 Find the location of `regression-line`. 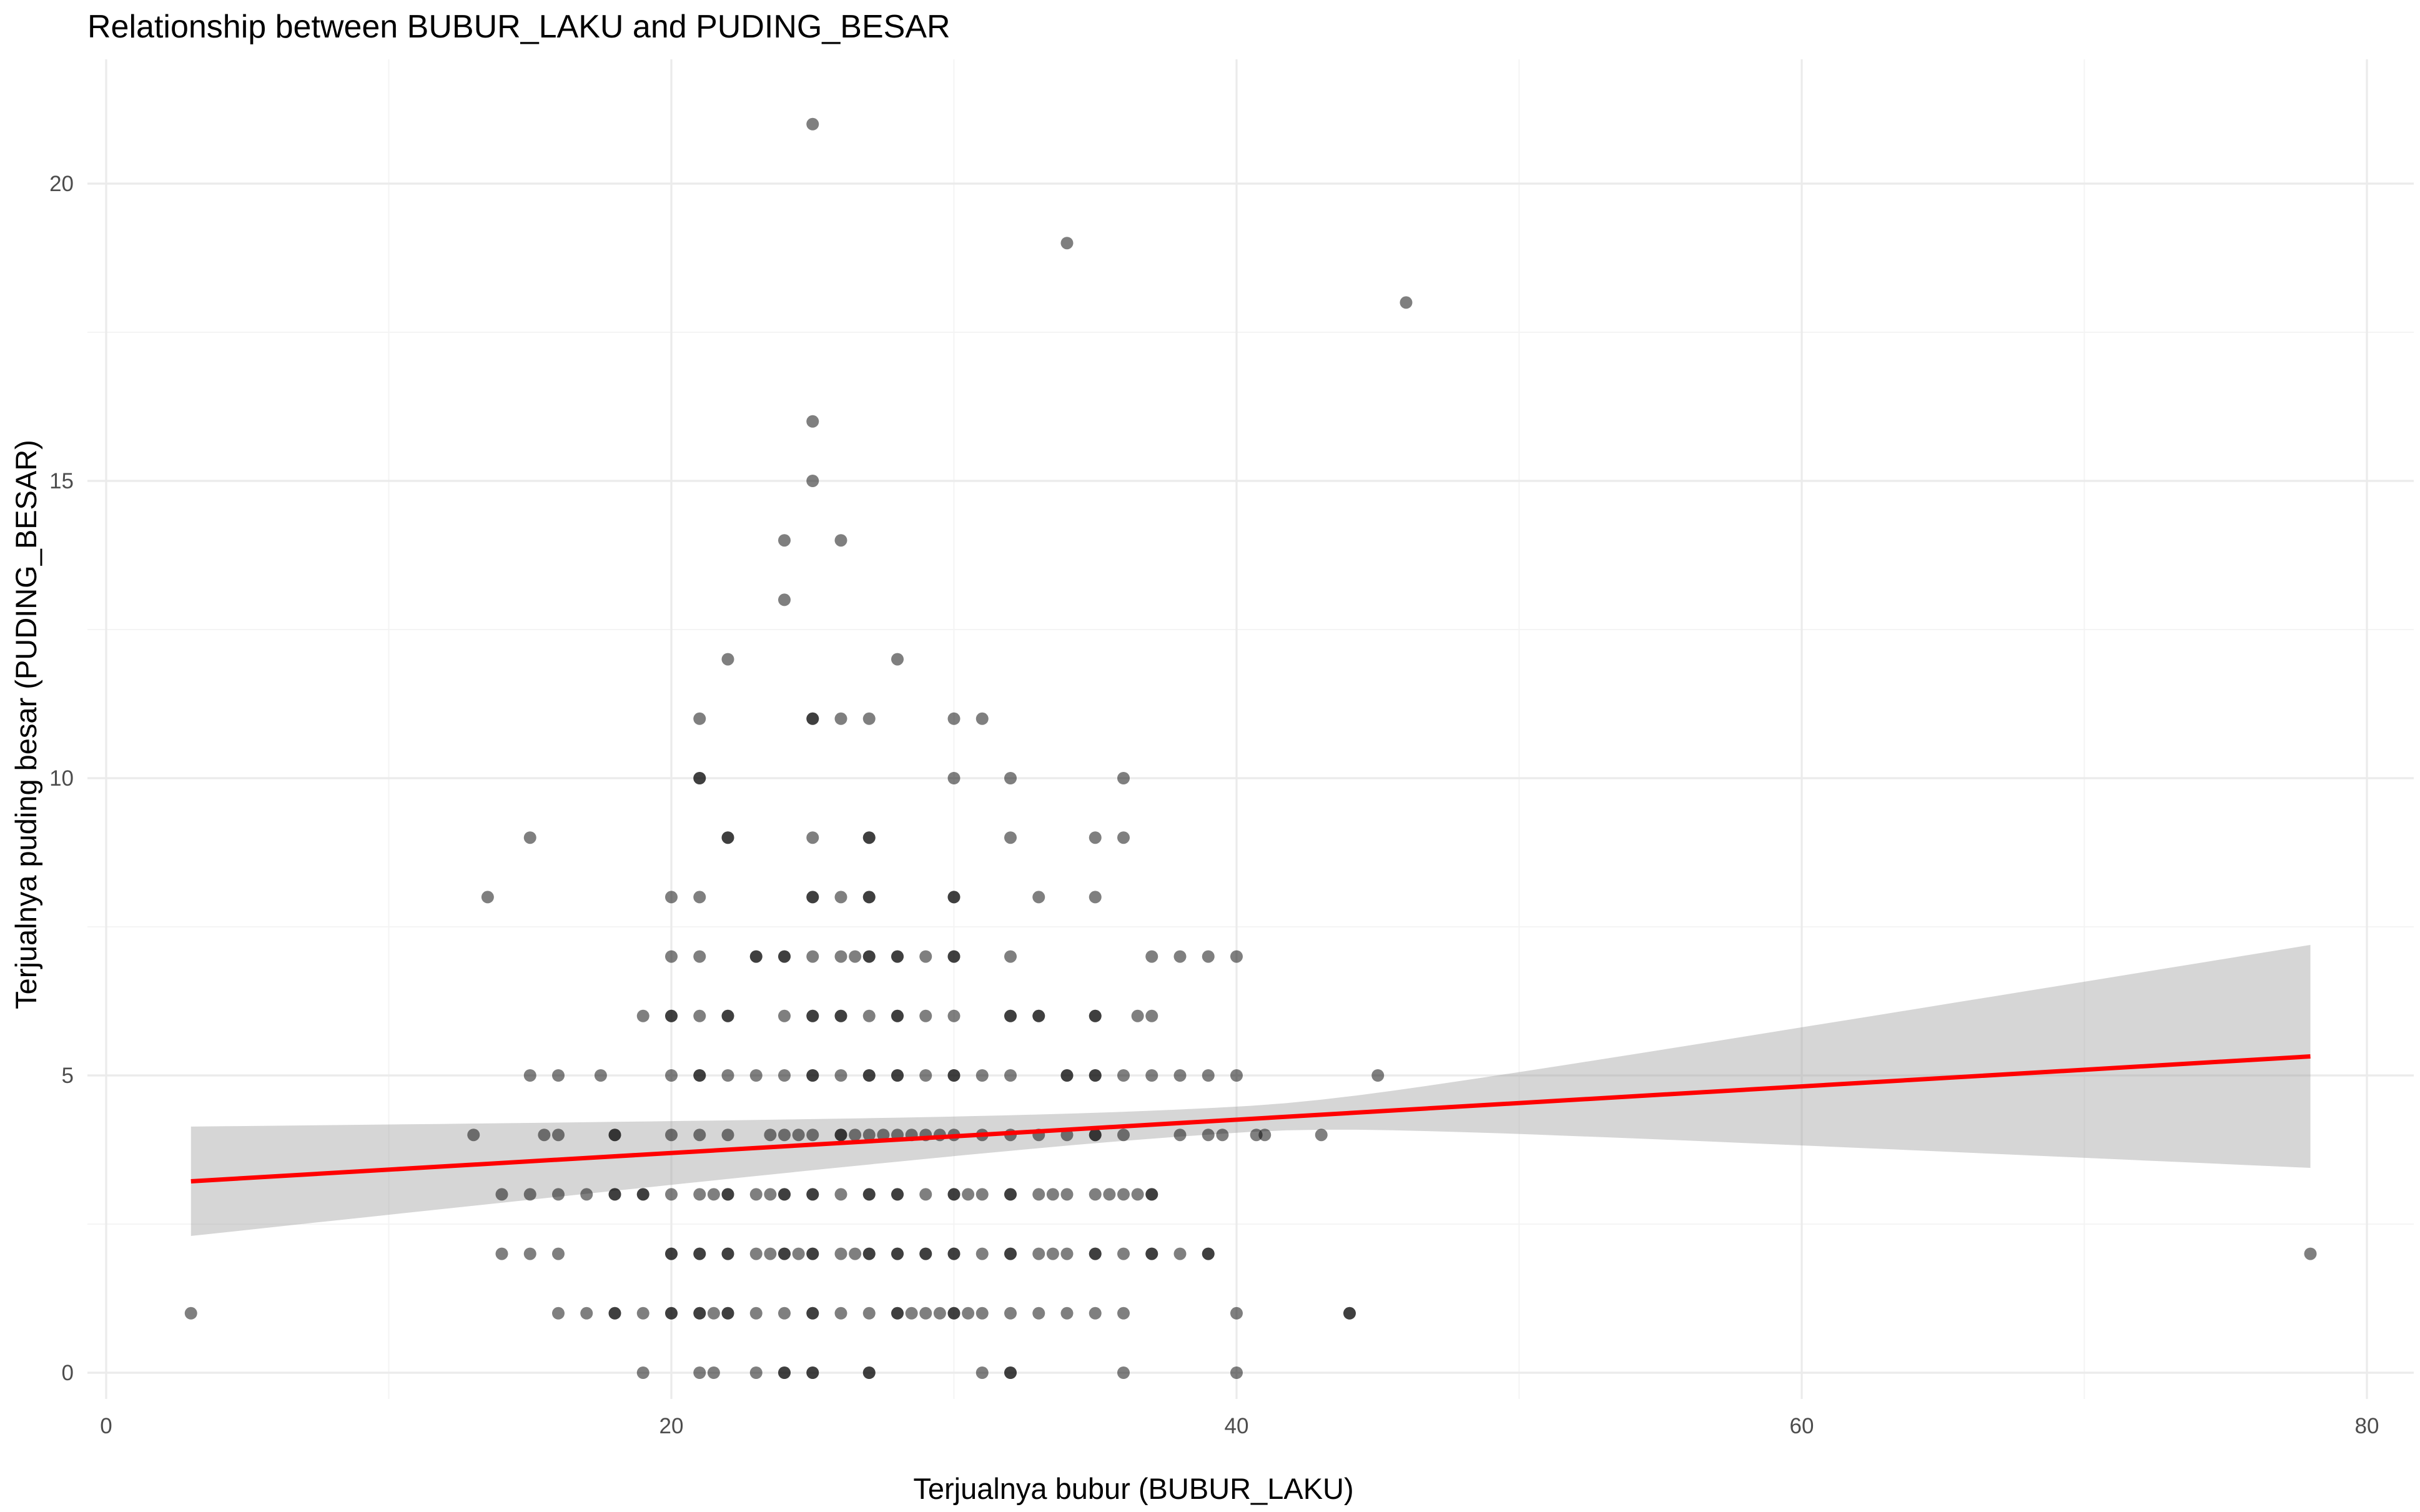

regression-line is located at coordinates (1250, 1118).